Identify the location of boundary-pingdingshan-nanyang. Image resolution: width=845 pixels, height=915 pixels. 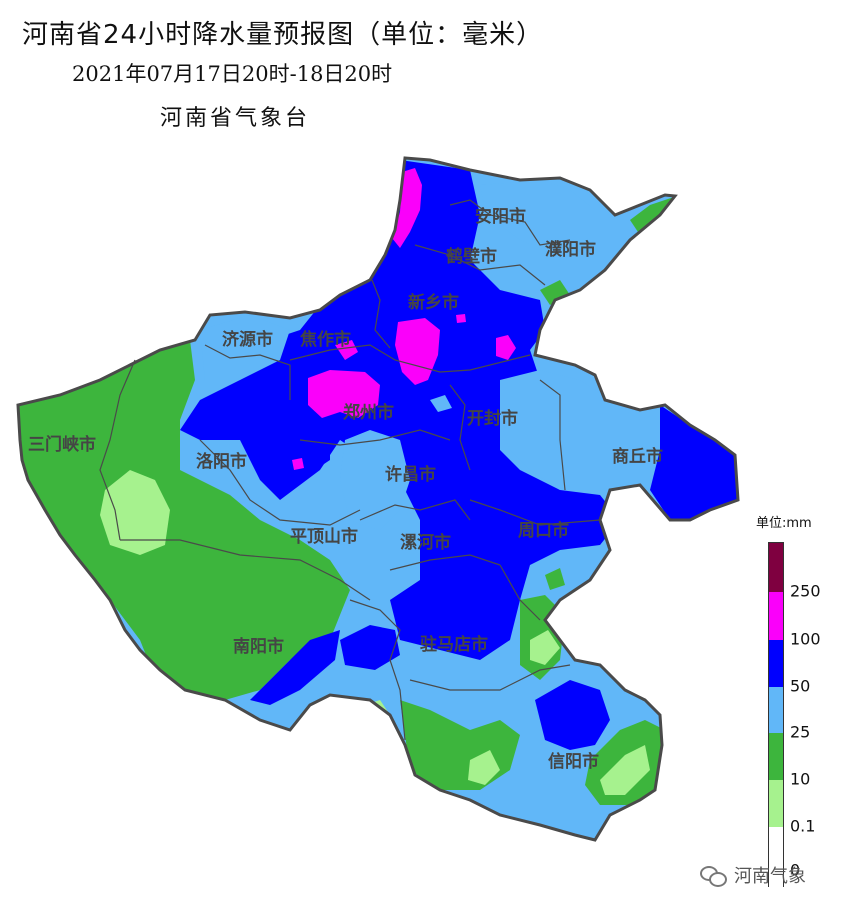
(245, 570).